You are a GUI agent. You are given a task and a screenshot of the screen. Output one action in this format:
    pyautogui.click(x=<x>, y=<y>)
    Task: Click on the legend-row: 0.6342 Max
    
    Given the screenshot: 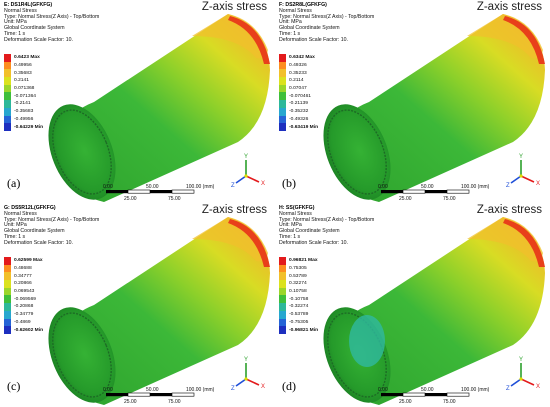 What is the action you would take?
    pyautogui.click(x=298, y=58)
    